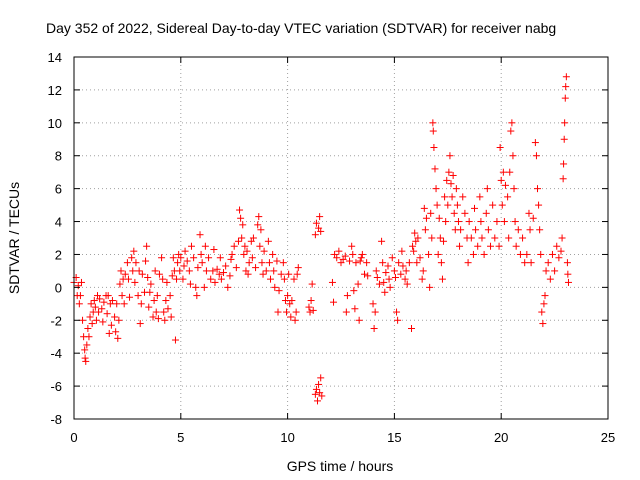 The image size is (640, 480). I want to click on y-tick-label: -4, so click(56, 353).